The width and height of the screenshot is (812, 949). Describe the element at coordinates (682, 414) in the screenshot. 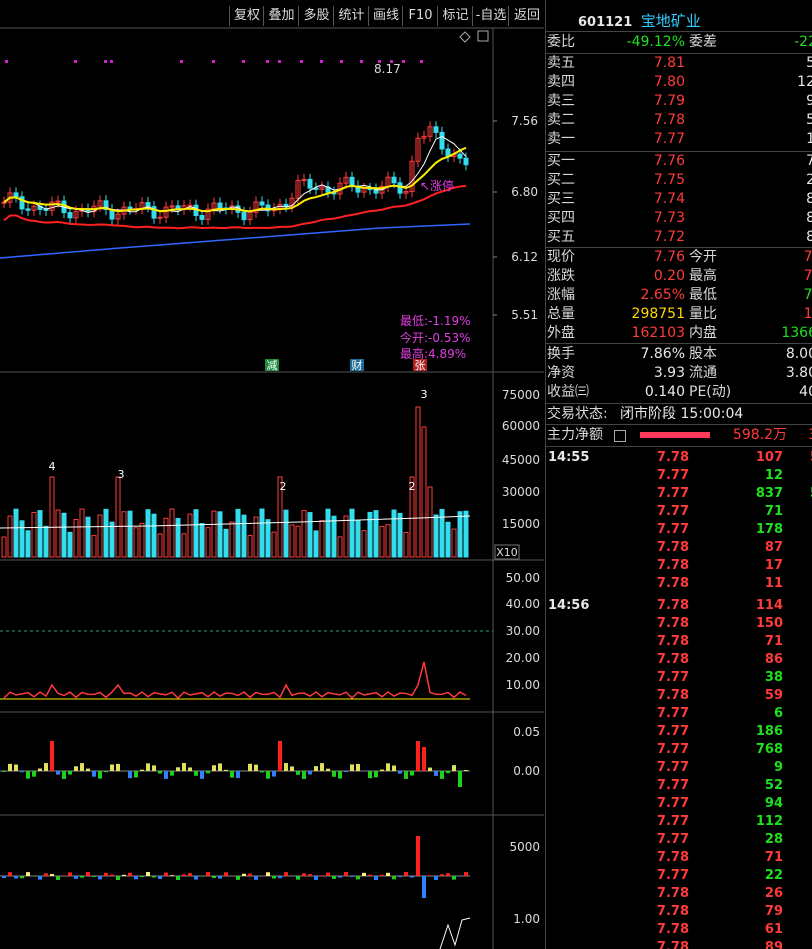

I see `trade-status-value: 闭市阶段 15:00:04` at that location.